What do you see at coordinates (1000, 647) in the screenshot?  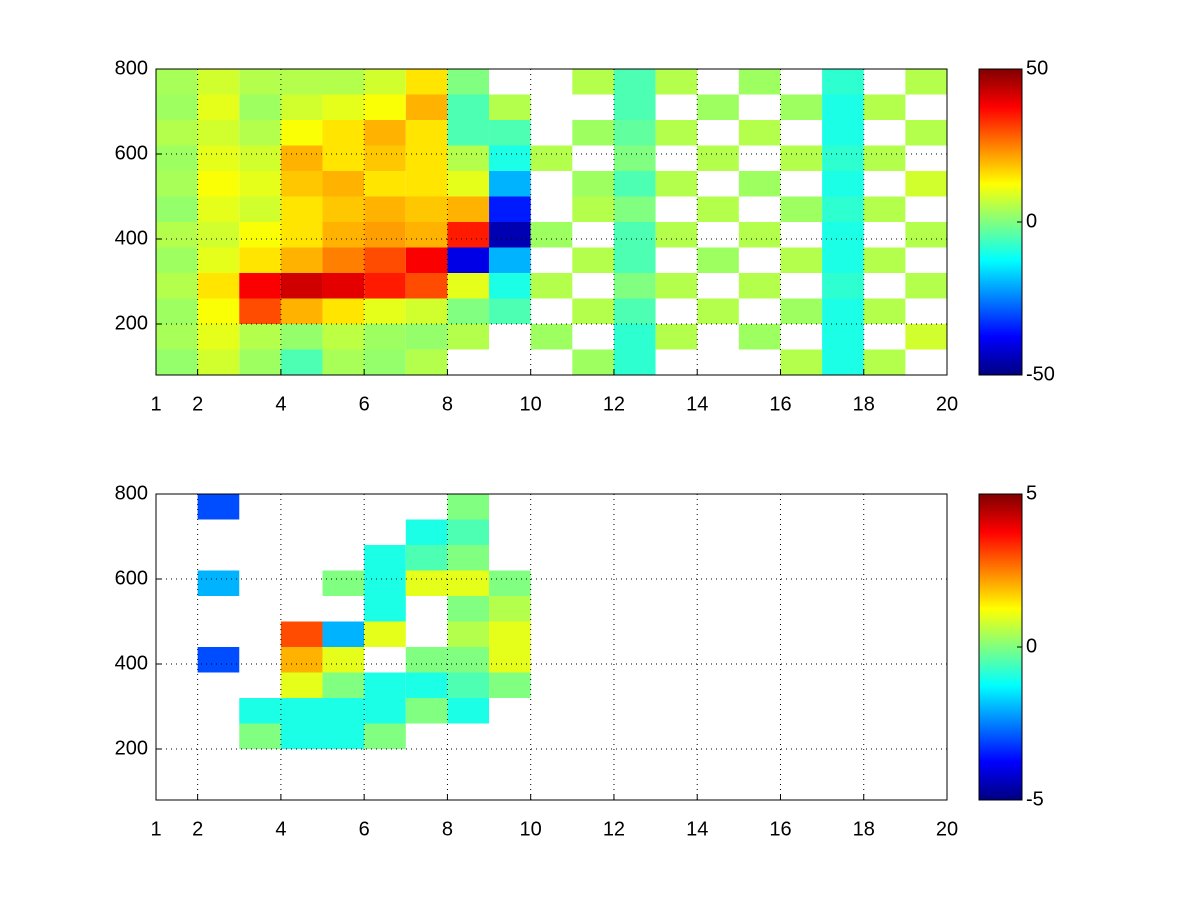 I see `colorbar` at bounding box center [1000, 647].